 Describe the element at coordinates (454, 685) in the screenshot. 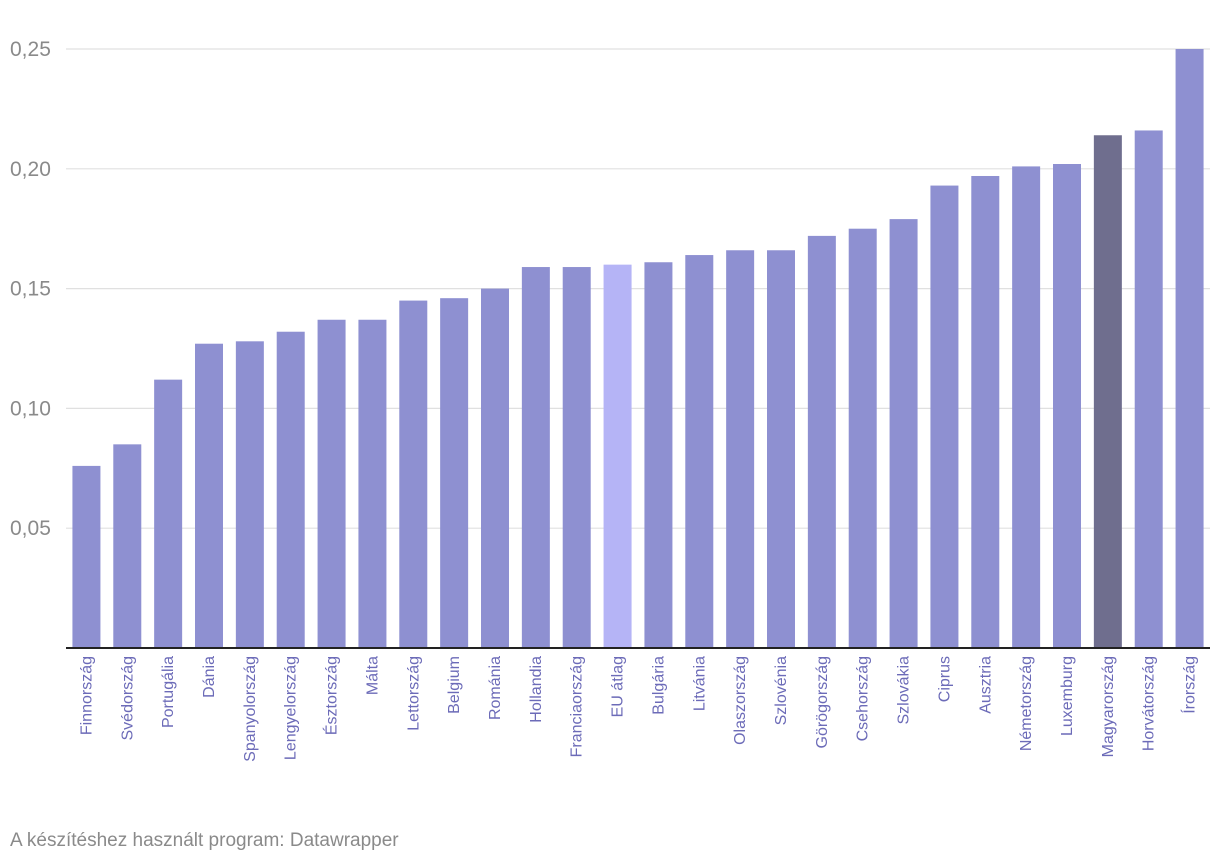

I see `x-tick-label: Belgium` at that location.